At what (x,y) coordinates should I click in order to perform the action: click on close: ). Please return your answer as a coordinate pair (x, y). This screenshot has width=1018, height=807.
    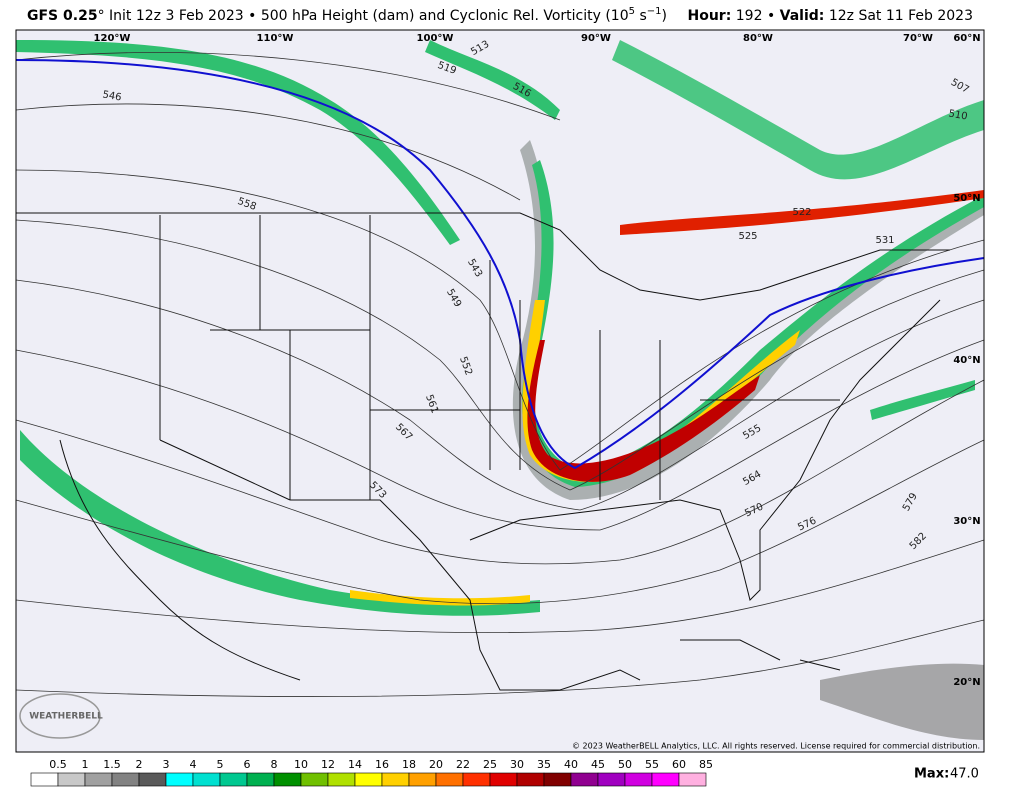
    Looking at the image, I should click on (664, 16).